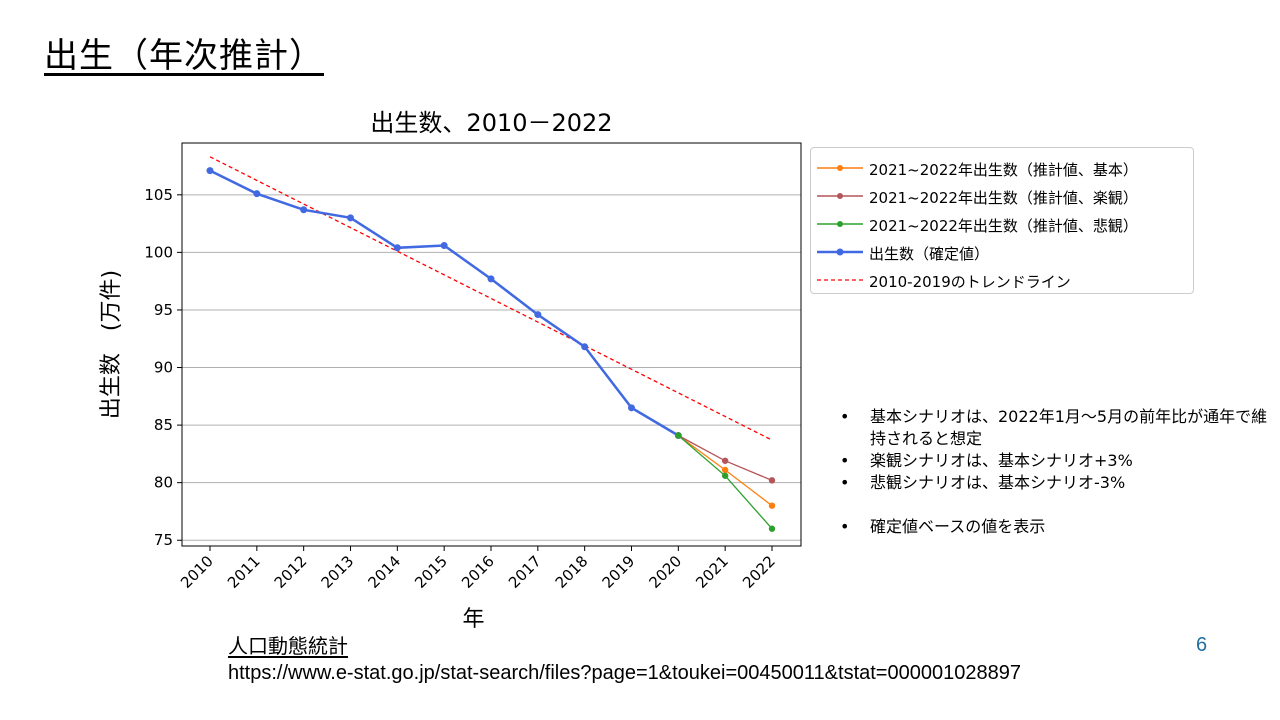  Describe the element at coordinates (338, 572) in the screenshot. I see `x-tick-label: 2013` at that location.